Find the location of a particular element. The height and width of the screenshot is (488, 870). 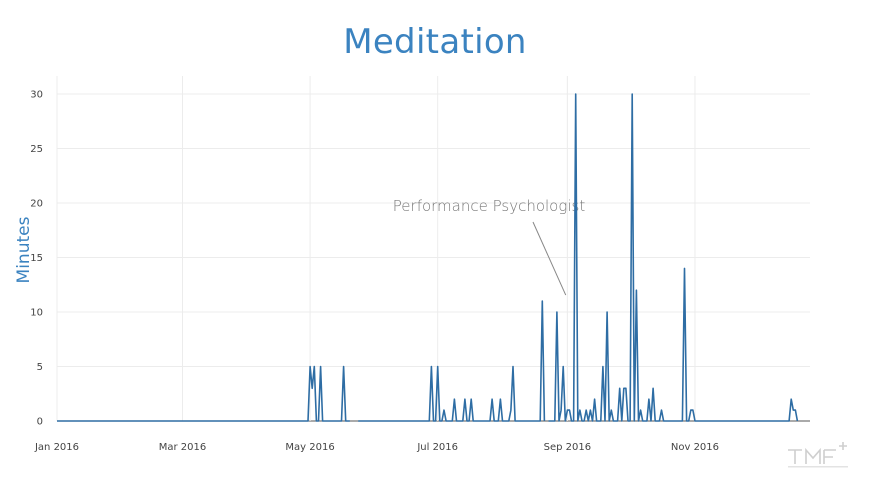

x-tick-label: Sep 2016 is located at coordinates (567, 447).